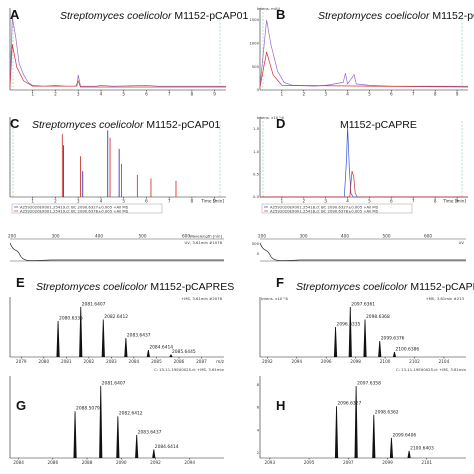 The width and height of the screenshot is (474, 474). What do you see at coordinates (186, 236) in the screenshot?
I see `uv-x-tick-label: 600` at bounding box center [186, 236].